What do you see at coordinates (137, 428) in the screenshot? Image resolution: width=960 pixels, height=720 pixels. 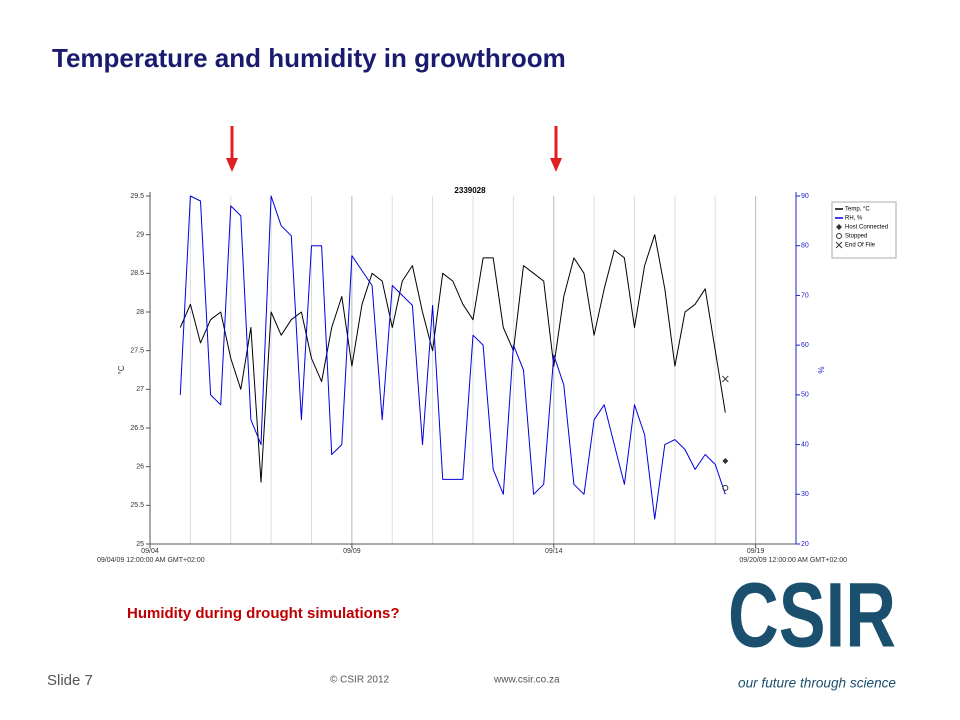 I see `y-tick-label: 26.5` at bounding box center [137, 428].